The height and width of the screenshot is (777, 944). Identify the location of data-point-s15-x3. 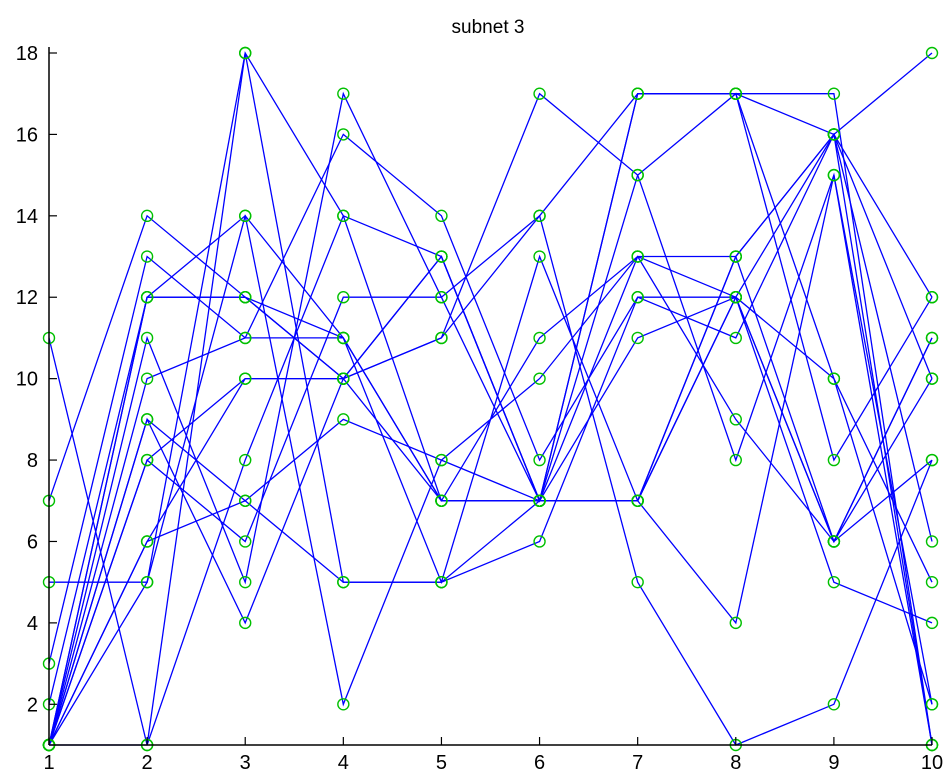
(245, 378).